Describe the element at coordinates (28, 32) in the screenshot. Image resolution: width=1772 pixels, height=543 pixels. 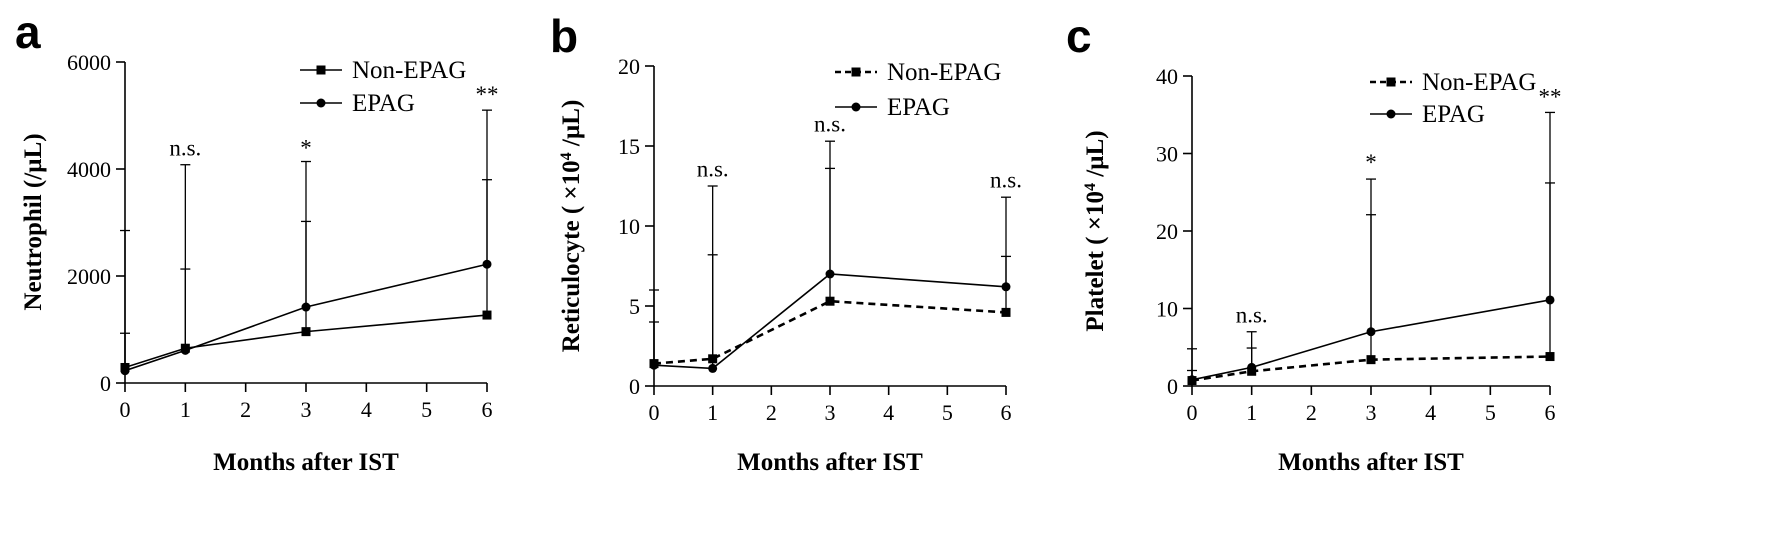
I see `panel-letter: a` at that location.